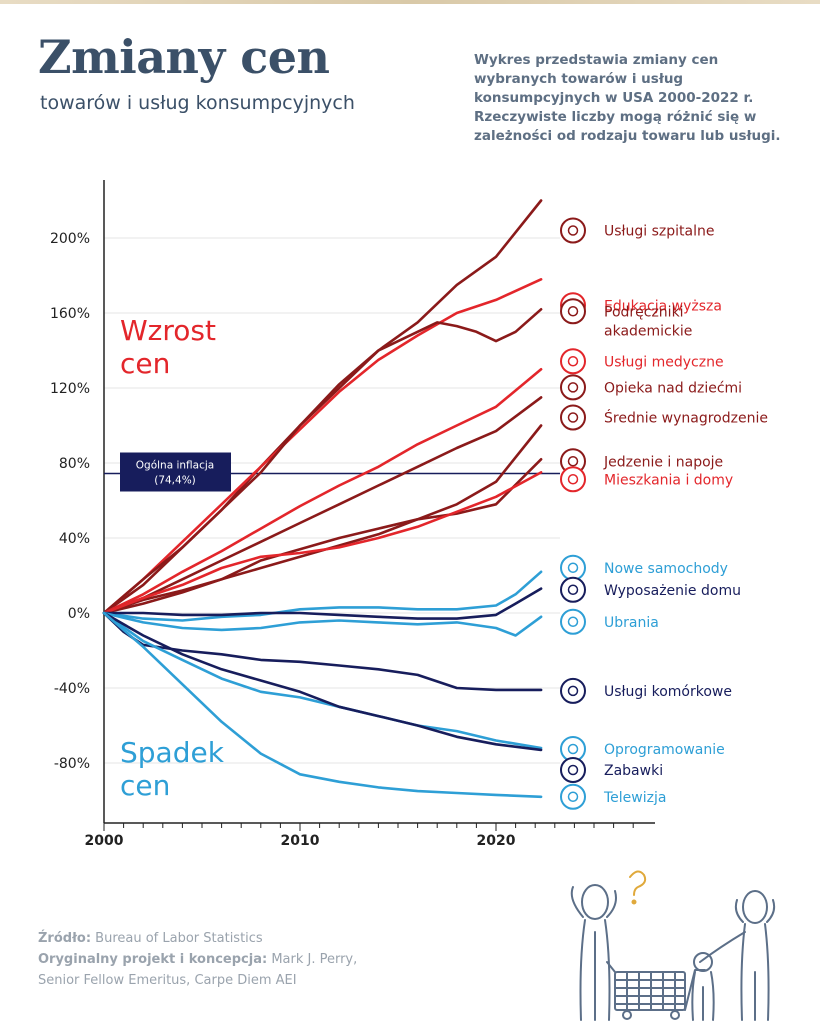 The height and width of the screenshot is (1024, 820). I want to click on car-icon, so click(573, 567).